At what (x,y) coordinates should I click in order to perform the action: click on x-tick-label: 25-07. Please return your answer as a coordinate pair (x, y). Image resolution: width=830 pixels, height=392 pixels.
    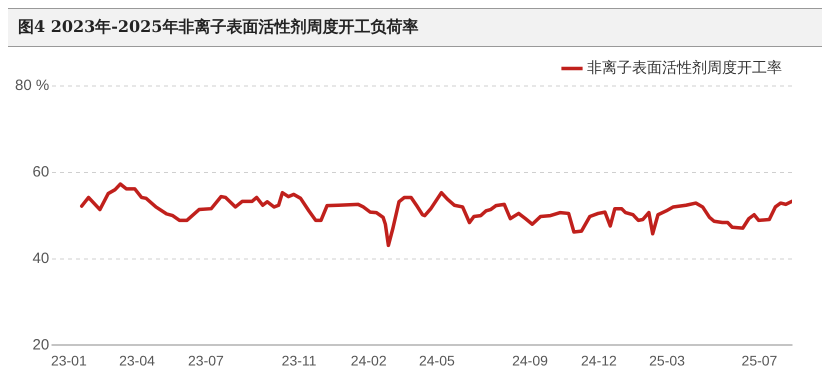
    Looking at the image, I should click on (760, 360).